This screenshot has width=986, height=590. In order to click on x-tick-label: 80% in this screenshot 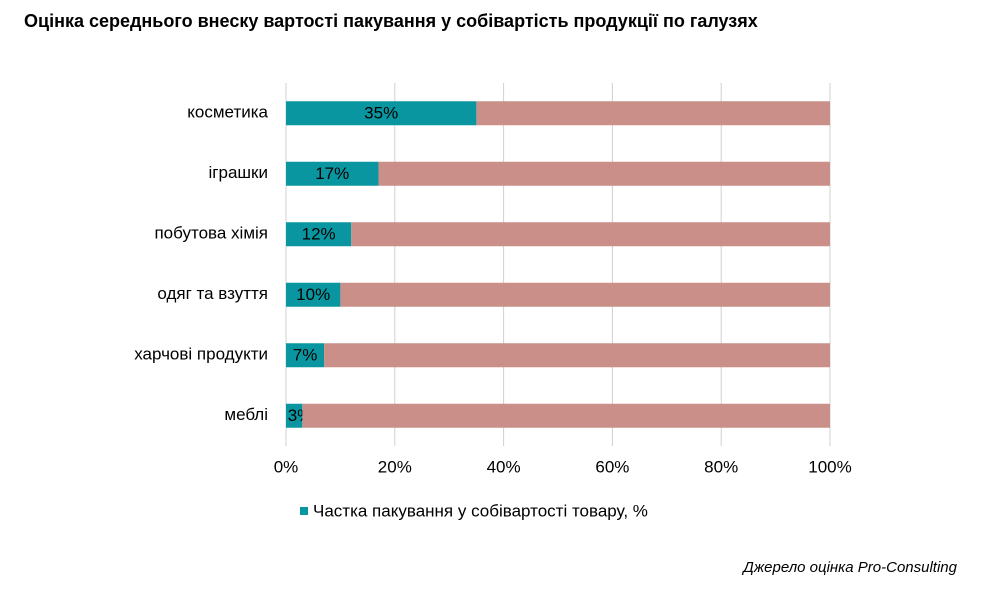, I will do `click(721, 466)`.